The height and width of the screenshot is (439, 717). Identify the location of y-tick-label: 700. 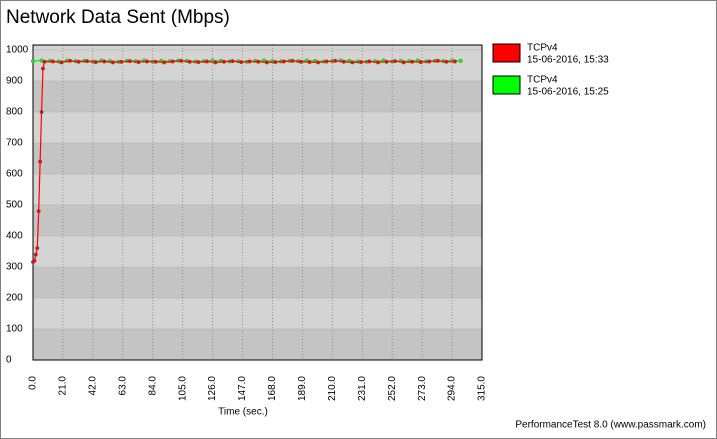
(14, 143).